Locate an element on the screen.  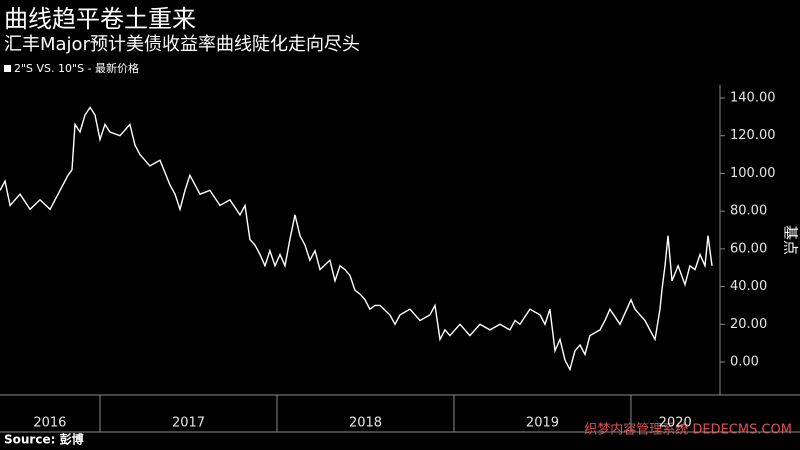
y-tick-label: 60.00 is located at coordinates (748, 248).